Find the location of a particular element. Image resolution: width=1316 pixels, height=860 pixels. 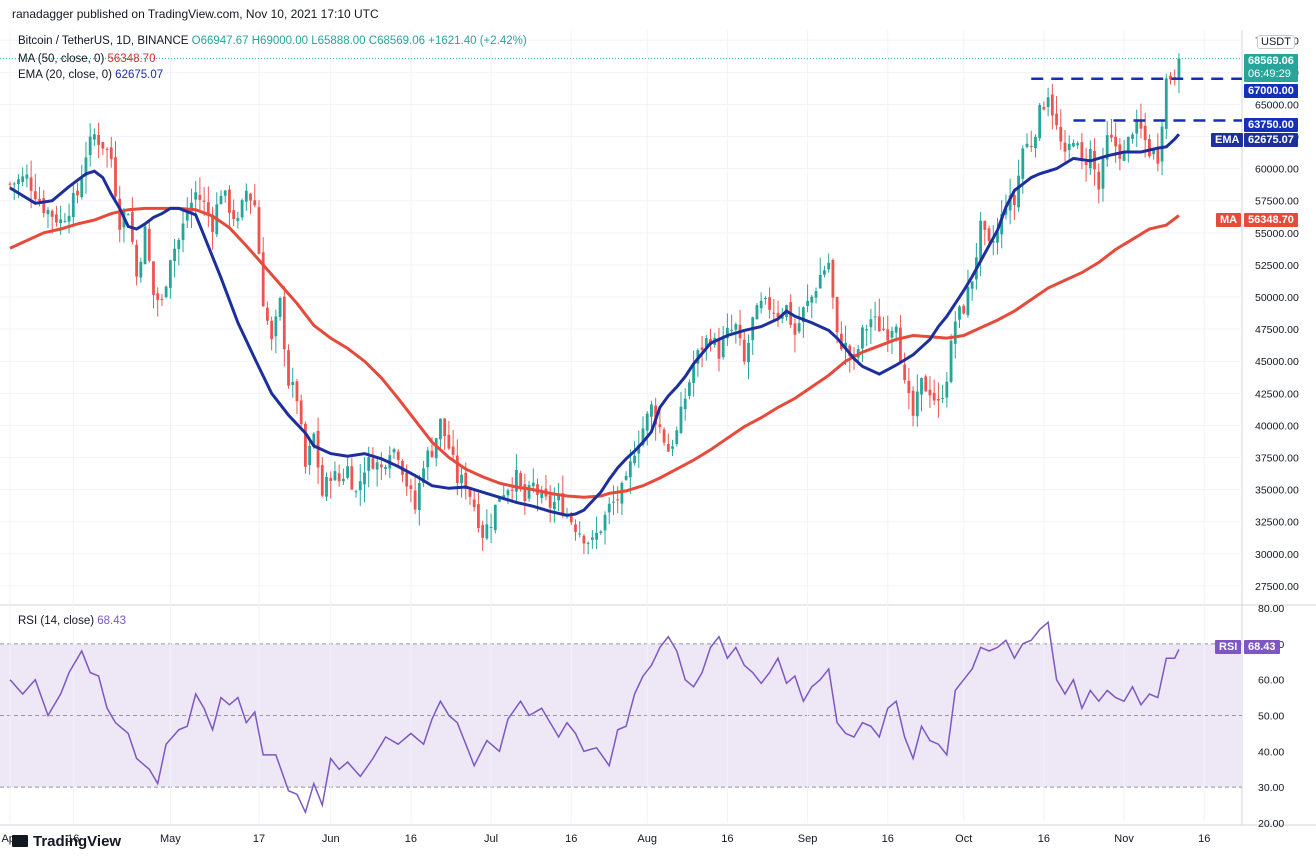

ma-axis-value: 56348.70 is located at coordinates (1271, 220).